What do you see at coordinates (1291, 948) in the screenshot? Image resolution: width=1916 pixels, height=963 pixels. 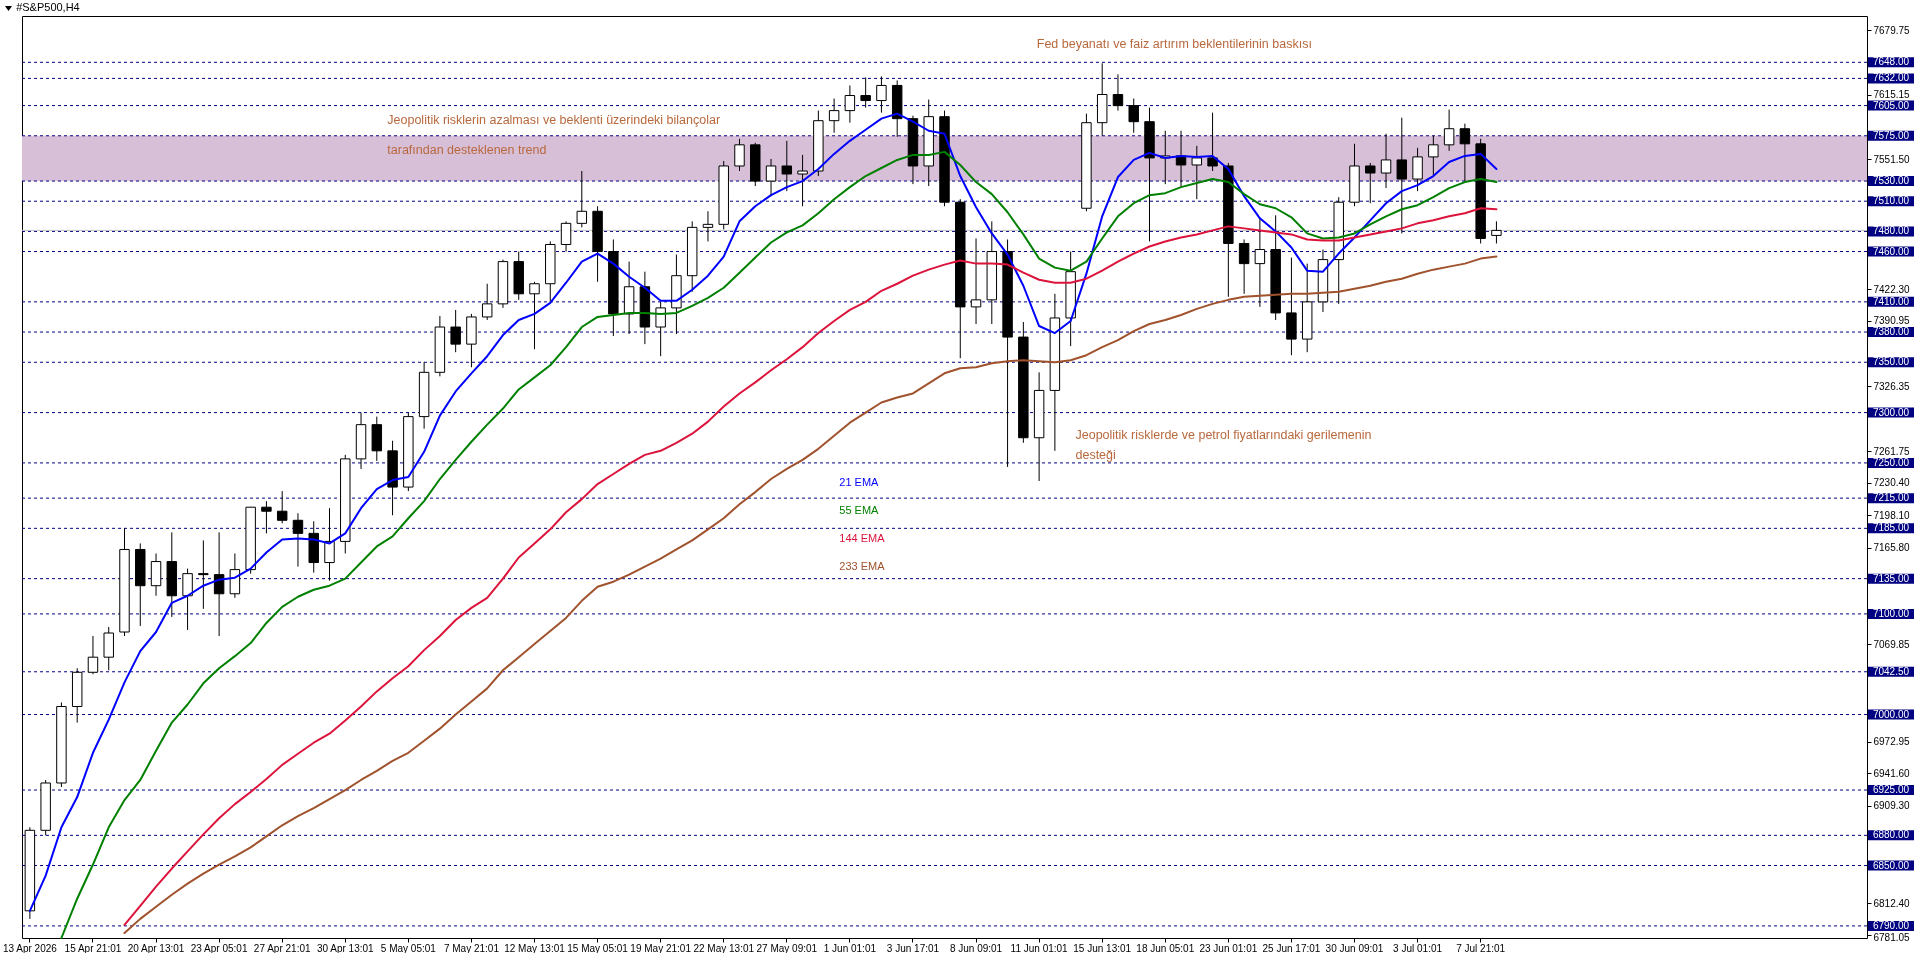 I see `x-tick-label: 25 Jun 17:01` at bounding box center [1291, 948].